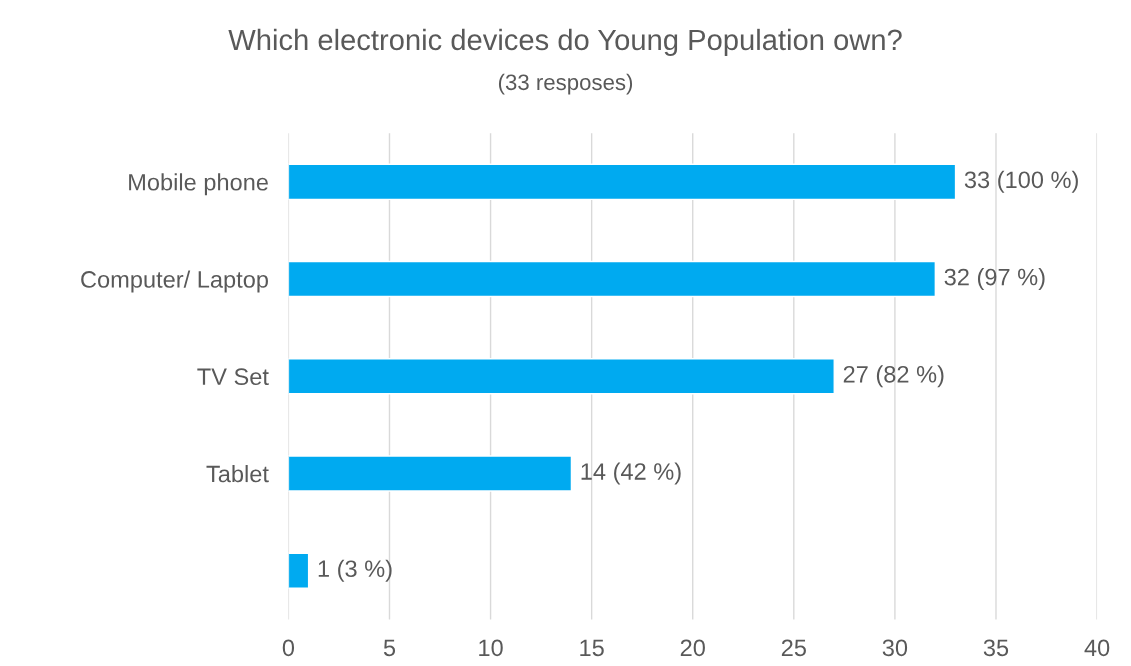 The height and width of the screenshot is (666, 1131). I want to click on x-tick-label: 10, so click(491, 648).